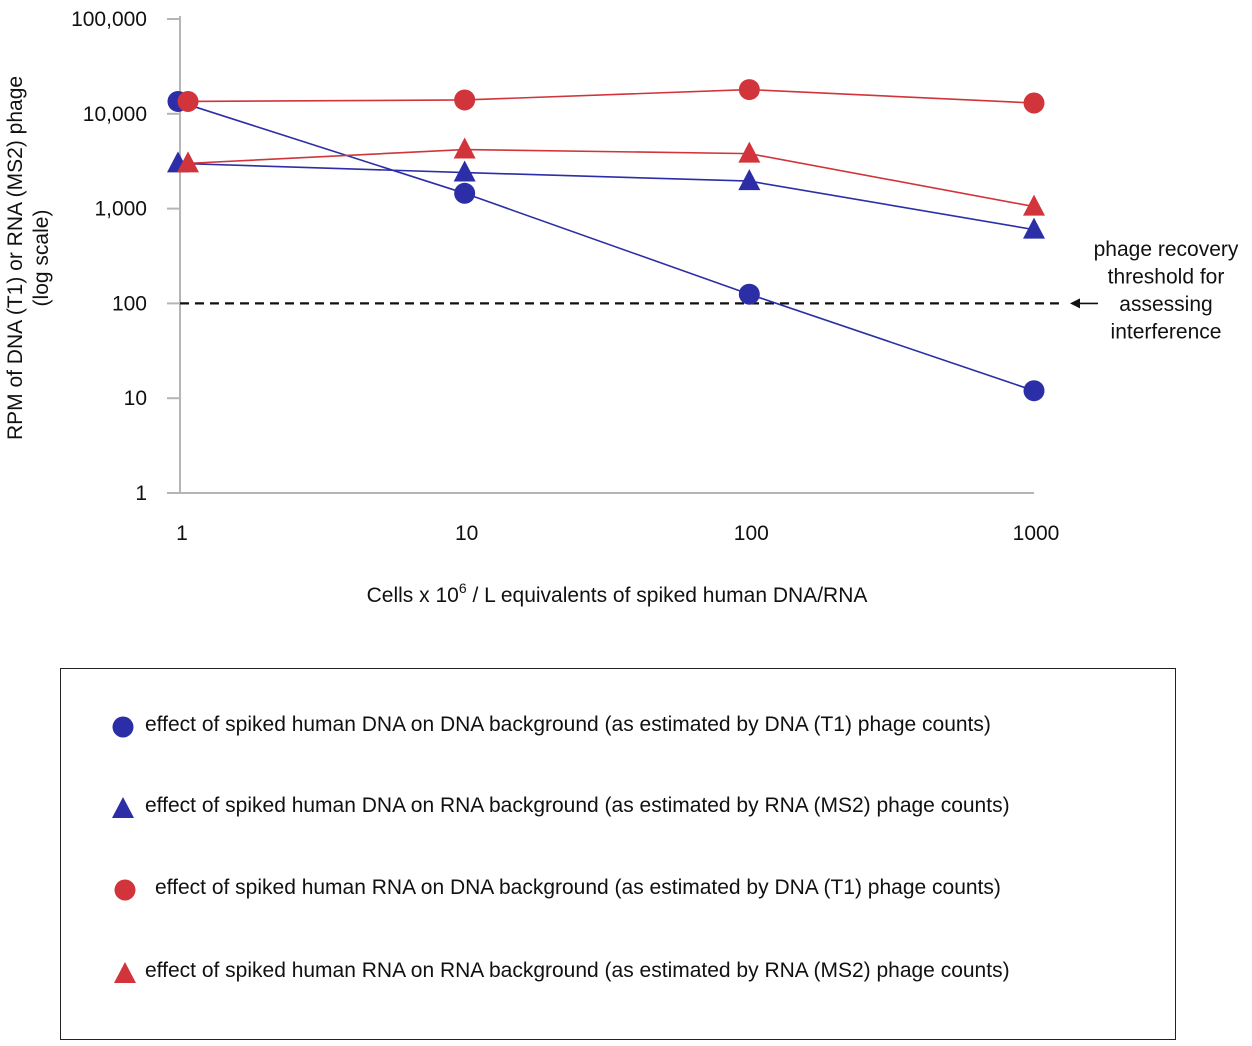 The height and width of the screenshot is (1046, 1252). Describe the element at coordinates (125, 972) in the screenshot. I see `legend-marker-red-triangle` at that location.